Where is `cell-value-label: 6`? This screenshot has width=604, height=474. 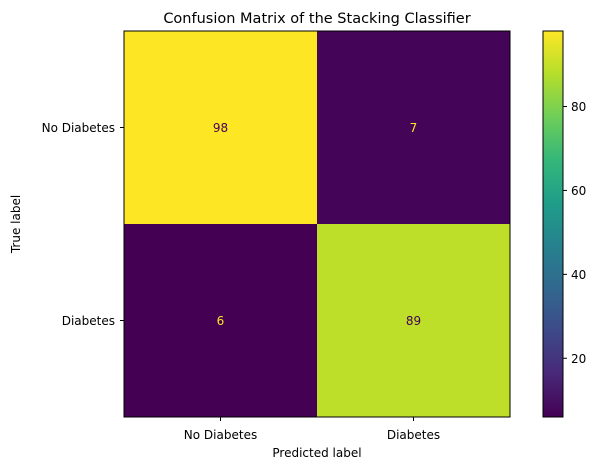
cell-value-label: 6 is located at coordinates (221, 321).